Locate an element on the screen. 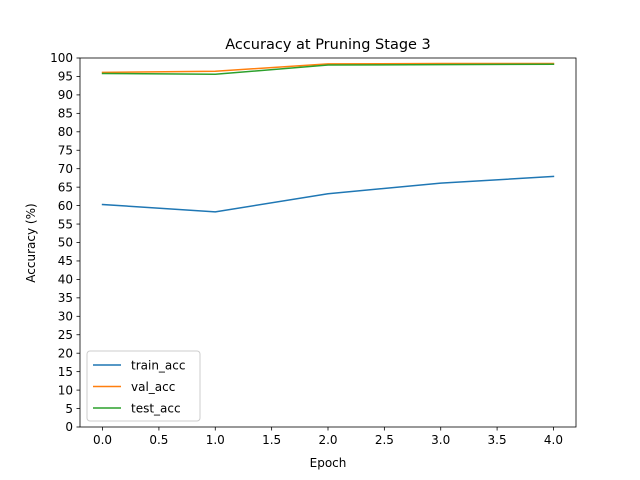  y-axis-label: Accuracy (%) is located at coordinates (31, 242).